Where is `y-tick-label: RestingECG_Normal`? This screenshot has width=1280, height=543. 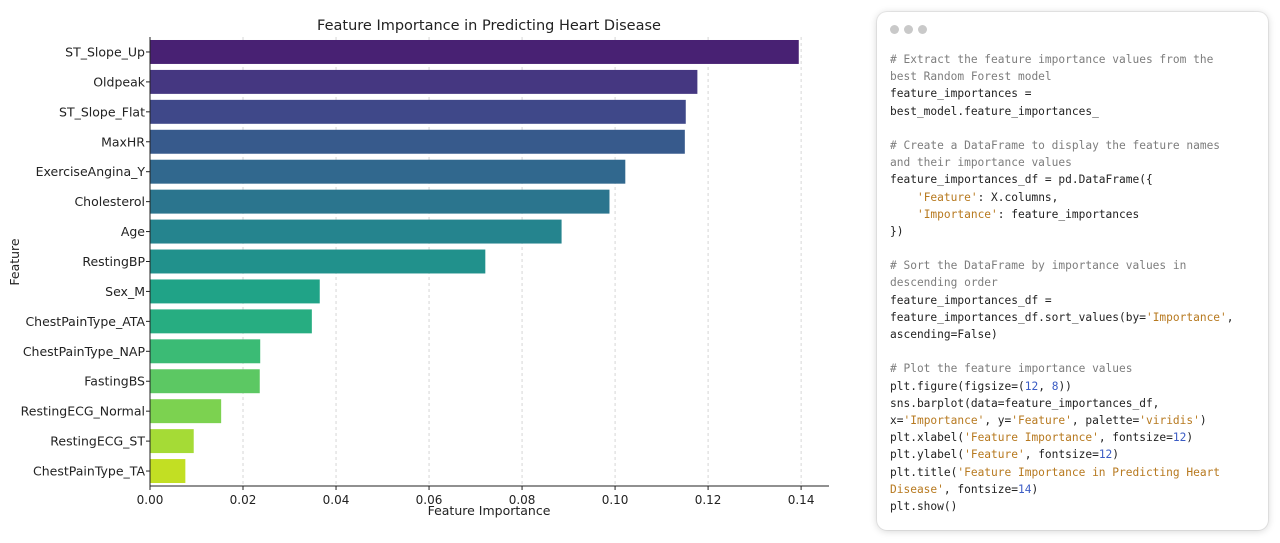
y-tick-label: RestingECG_Normal is located at coordinates (83, 411).